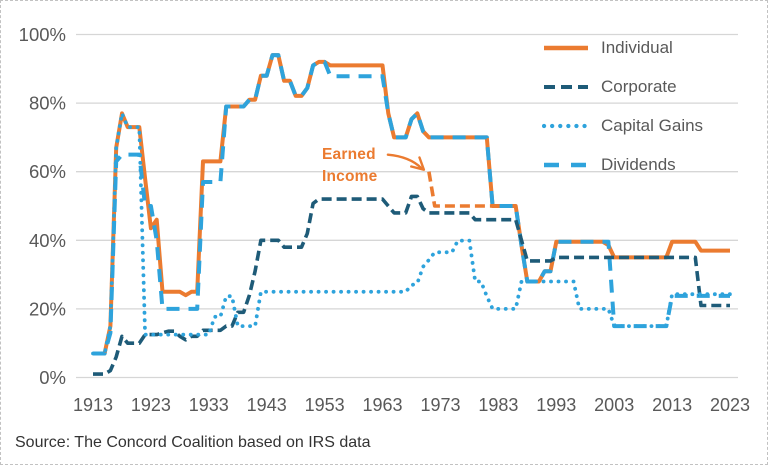  Describe the element at coordinates (498, 405) in the screenshot. I see `x-axis-label: 1983` at that location.